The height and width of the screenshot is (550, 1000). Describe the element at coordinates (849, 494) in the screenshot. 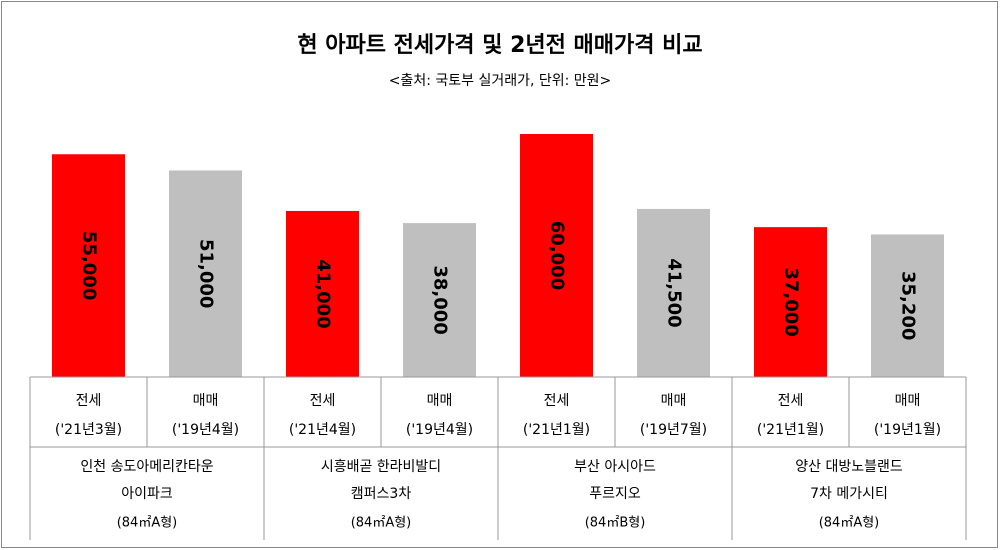

I see `group-label: 7차 메가시티` at that location.